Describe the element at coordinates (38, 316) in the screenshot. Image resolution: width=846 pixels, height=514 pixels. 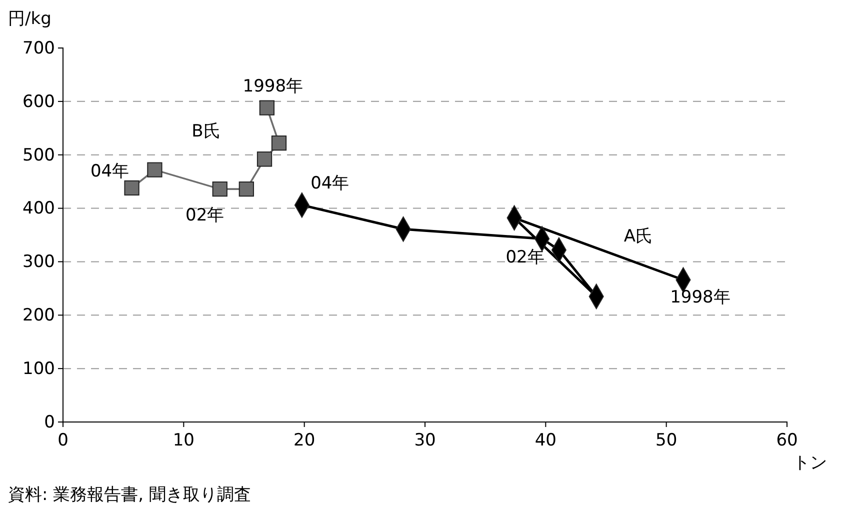
I see `y-tick-label: 200` at that location.